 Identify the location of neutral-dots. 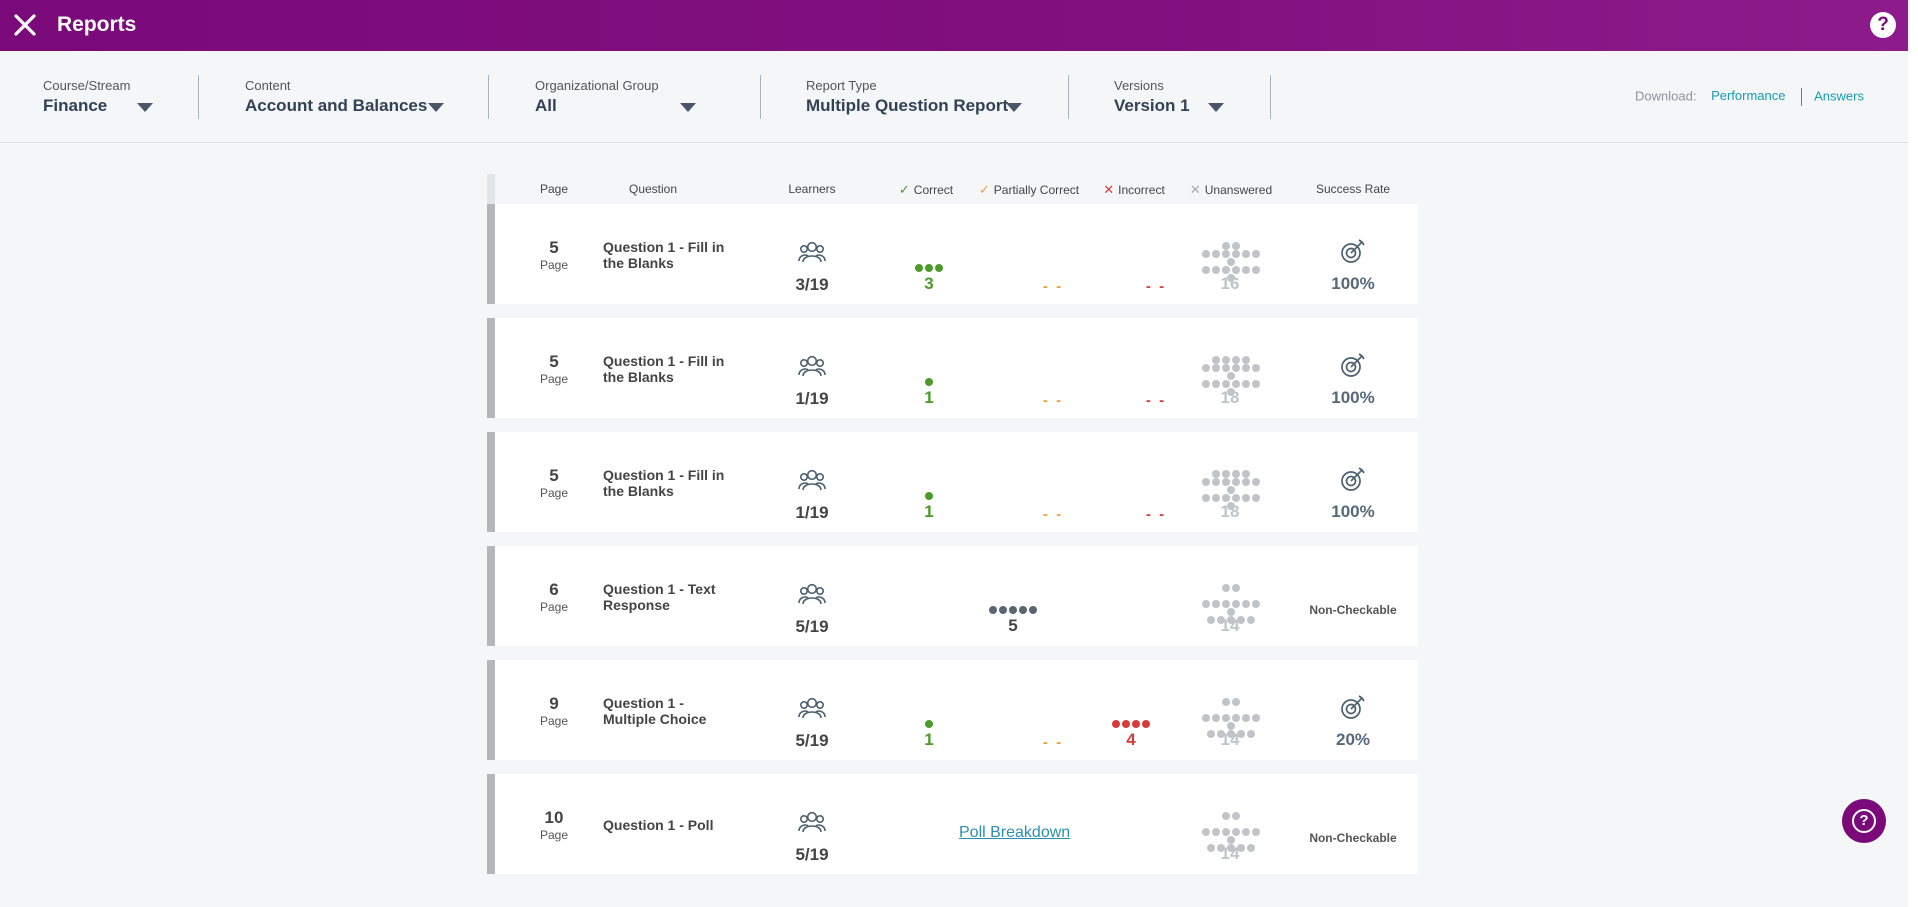
(1013, 610).